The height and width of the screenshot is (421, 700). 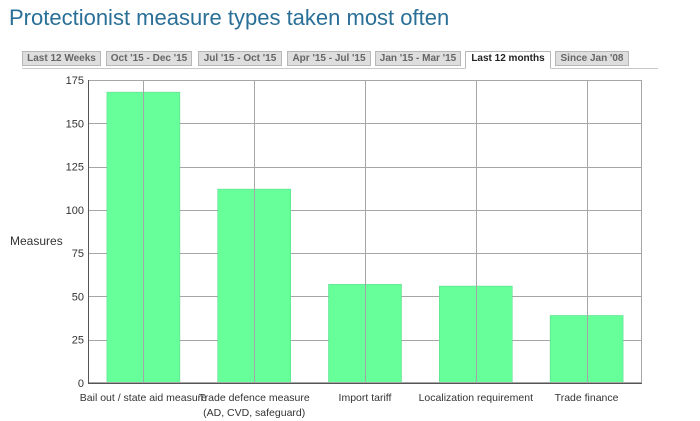 I want to click on y-tick-label: 75, so click(x=78, y=254).